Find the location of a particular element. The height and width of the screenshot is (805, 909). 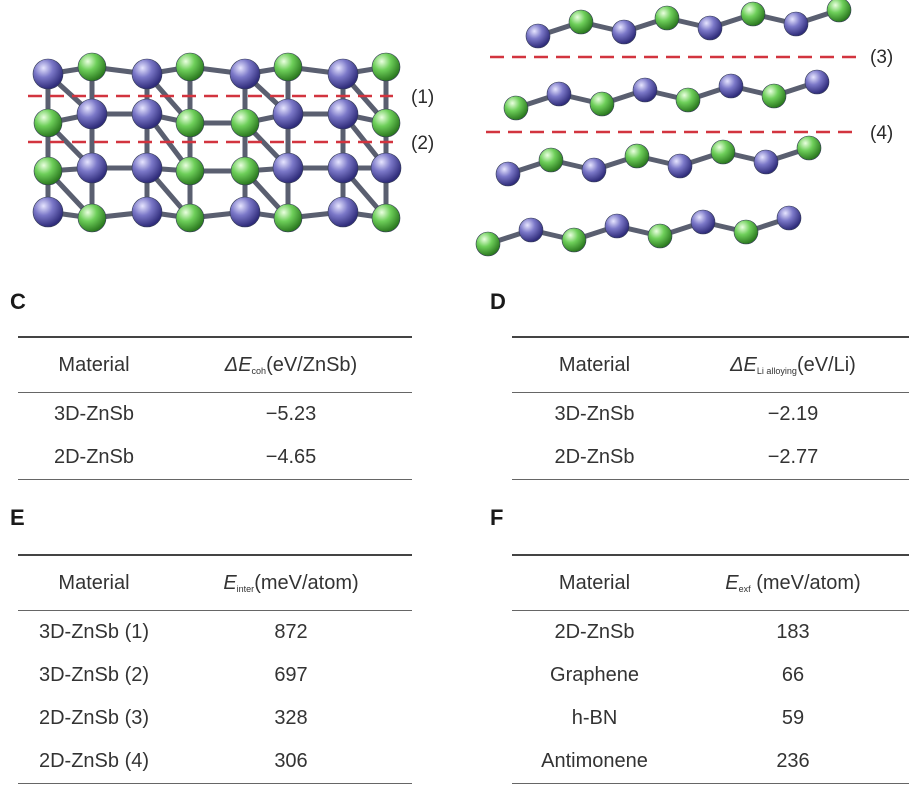

material-cell: Graphene is located at coordinates (594, 675).